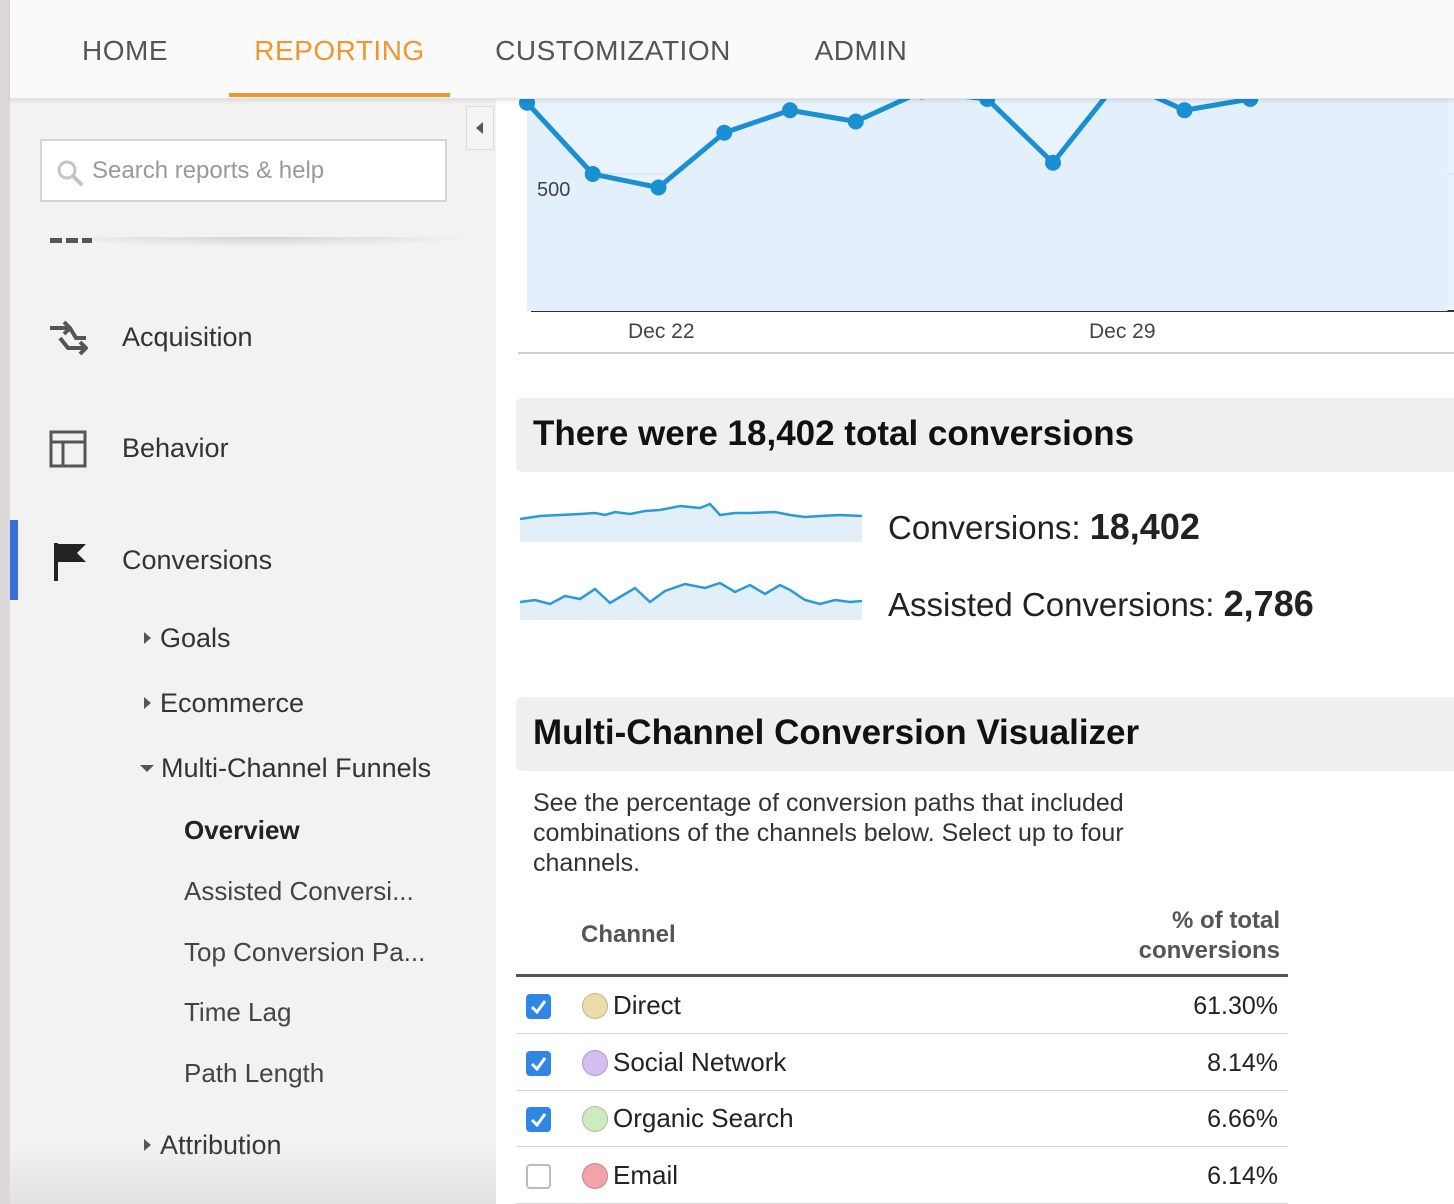 This screenshot has height=1204, width=1454. Describe the element at coordinates (661, 331) in the screenshot. I see `x-tick-label: Dec 22` at that location.